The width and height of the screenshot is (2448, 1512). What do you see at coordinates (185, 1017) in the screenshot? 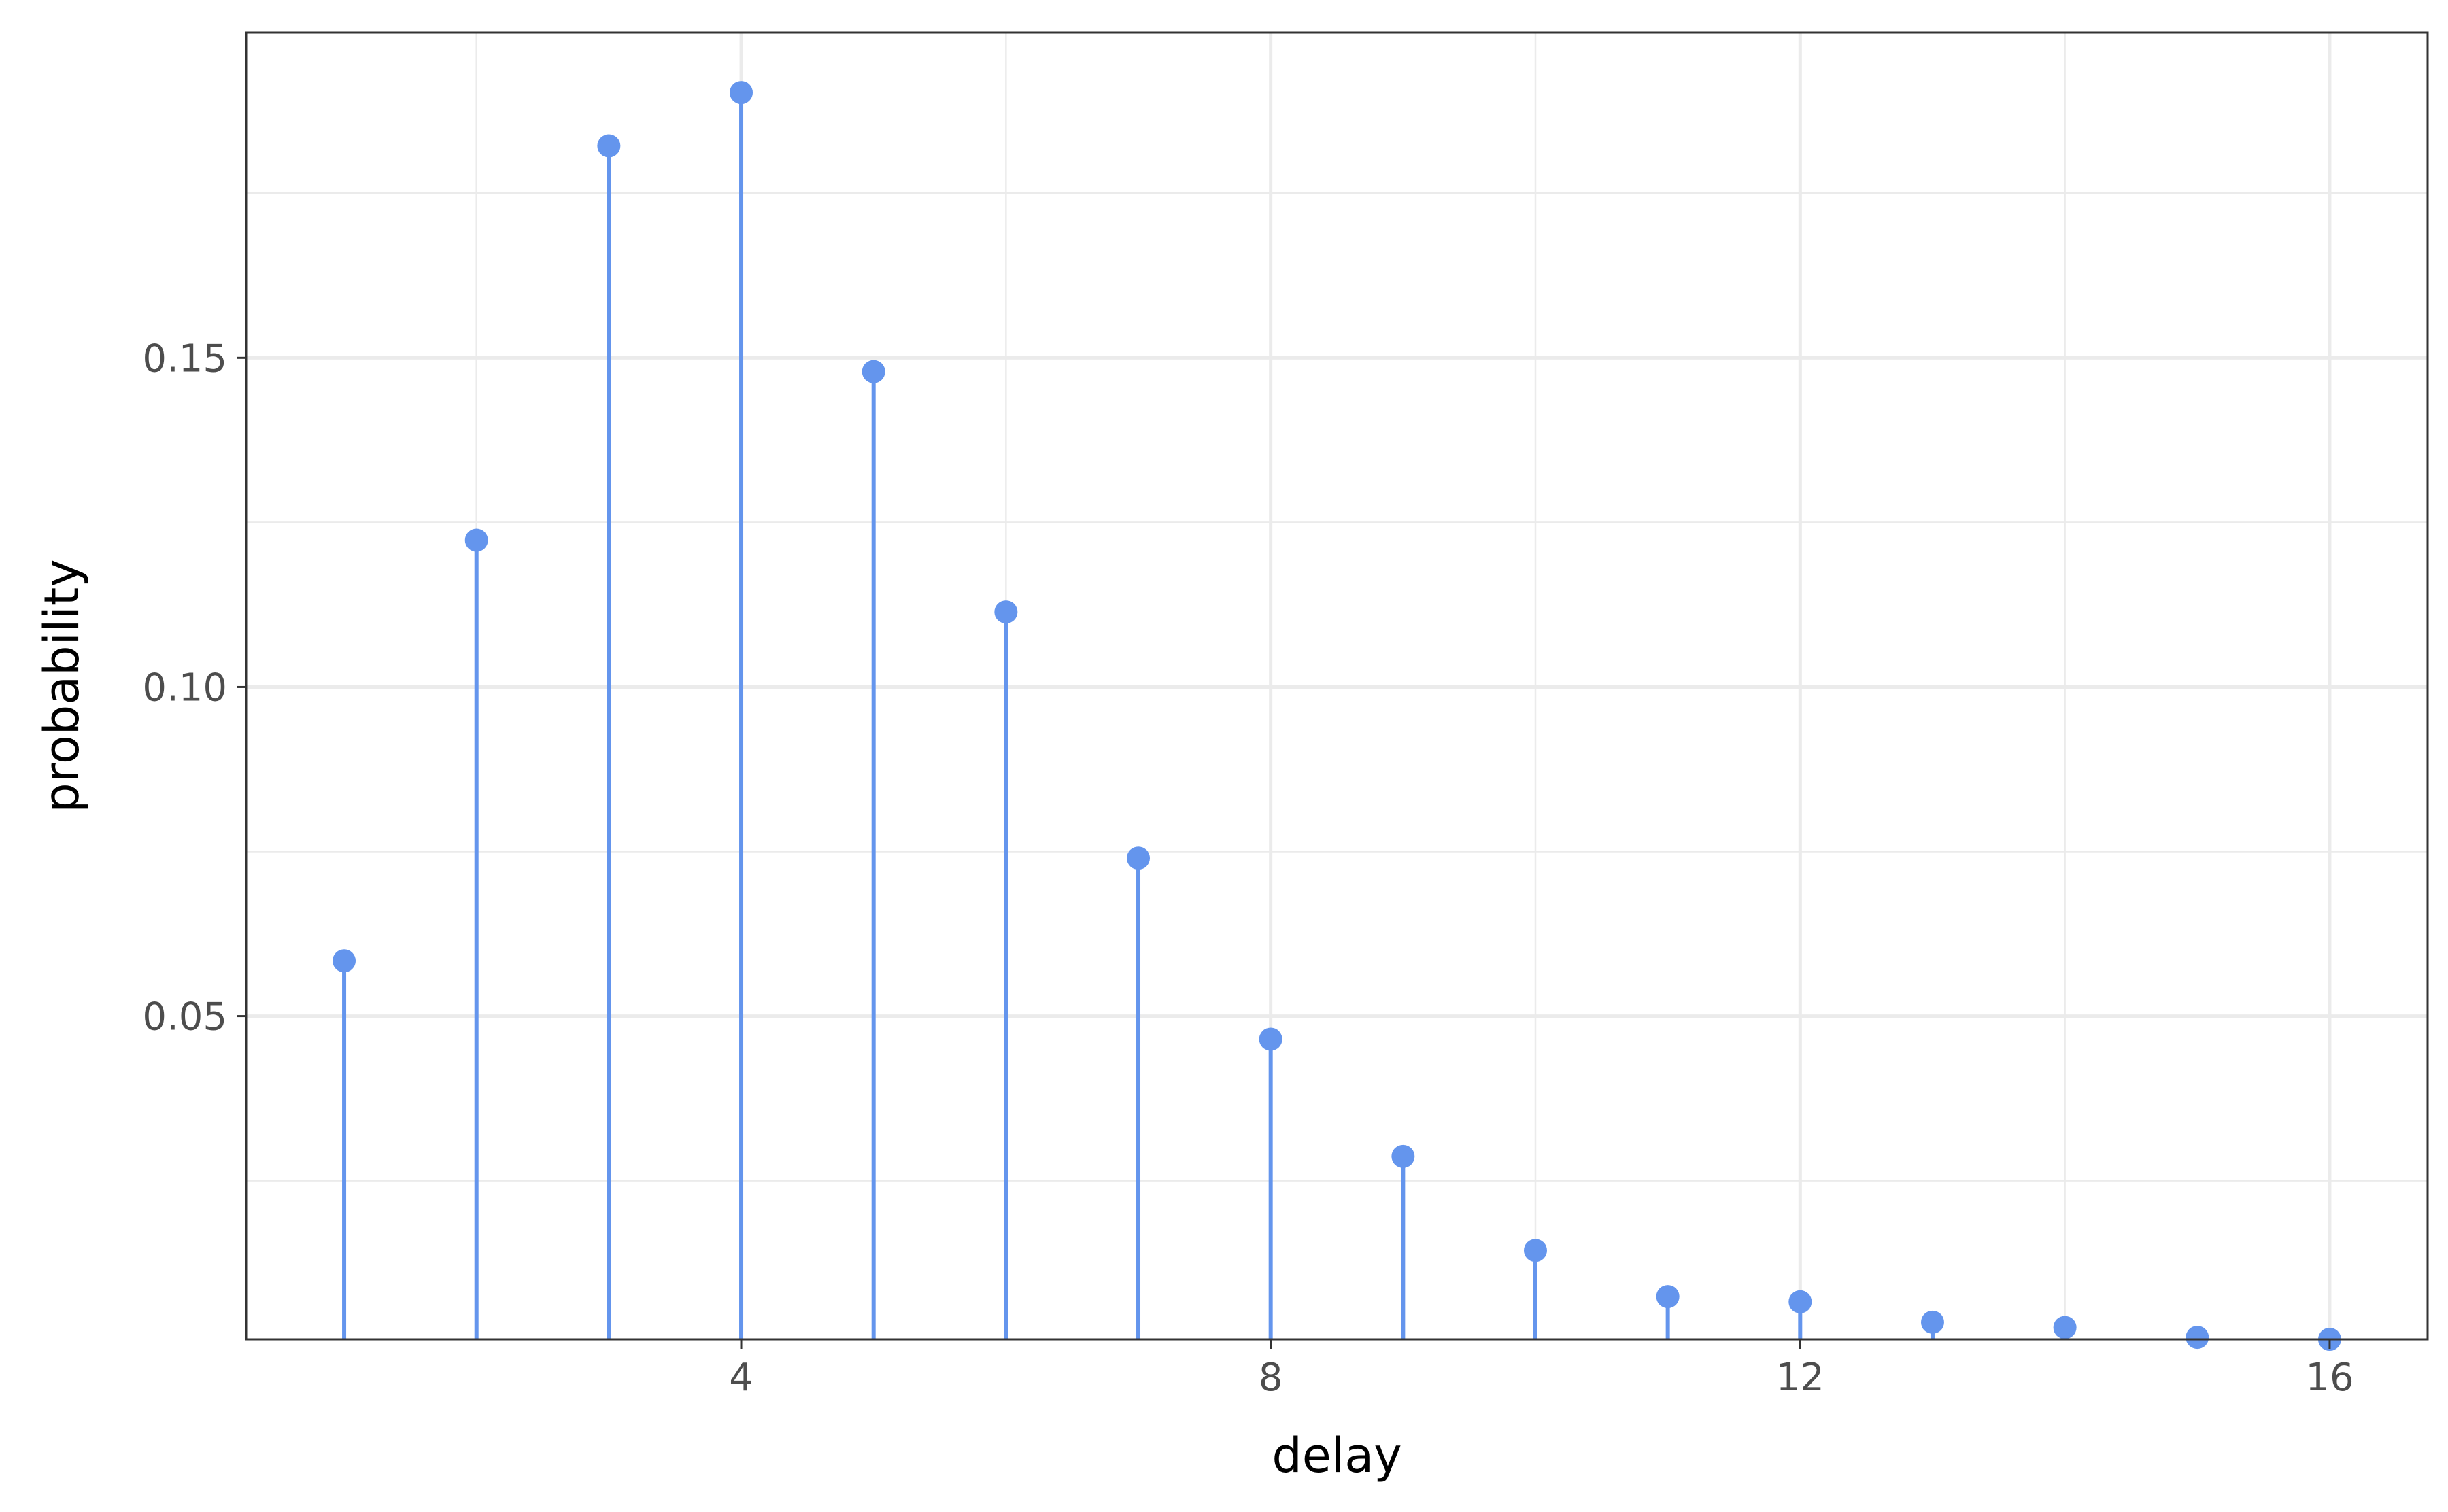
I see `y-tick-label: 0.05` at bounding box center [185, 1017].